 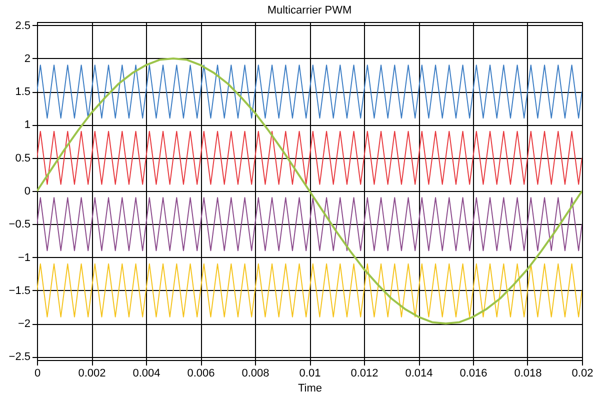 What do you see at coordinates (419, 374) in the screenshot?
I see `x-tick-label: 0.014` at bounding box center [419, 374].